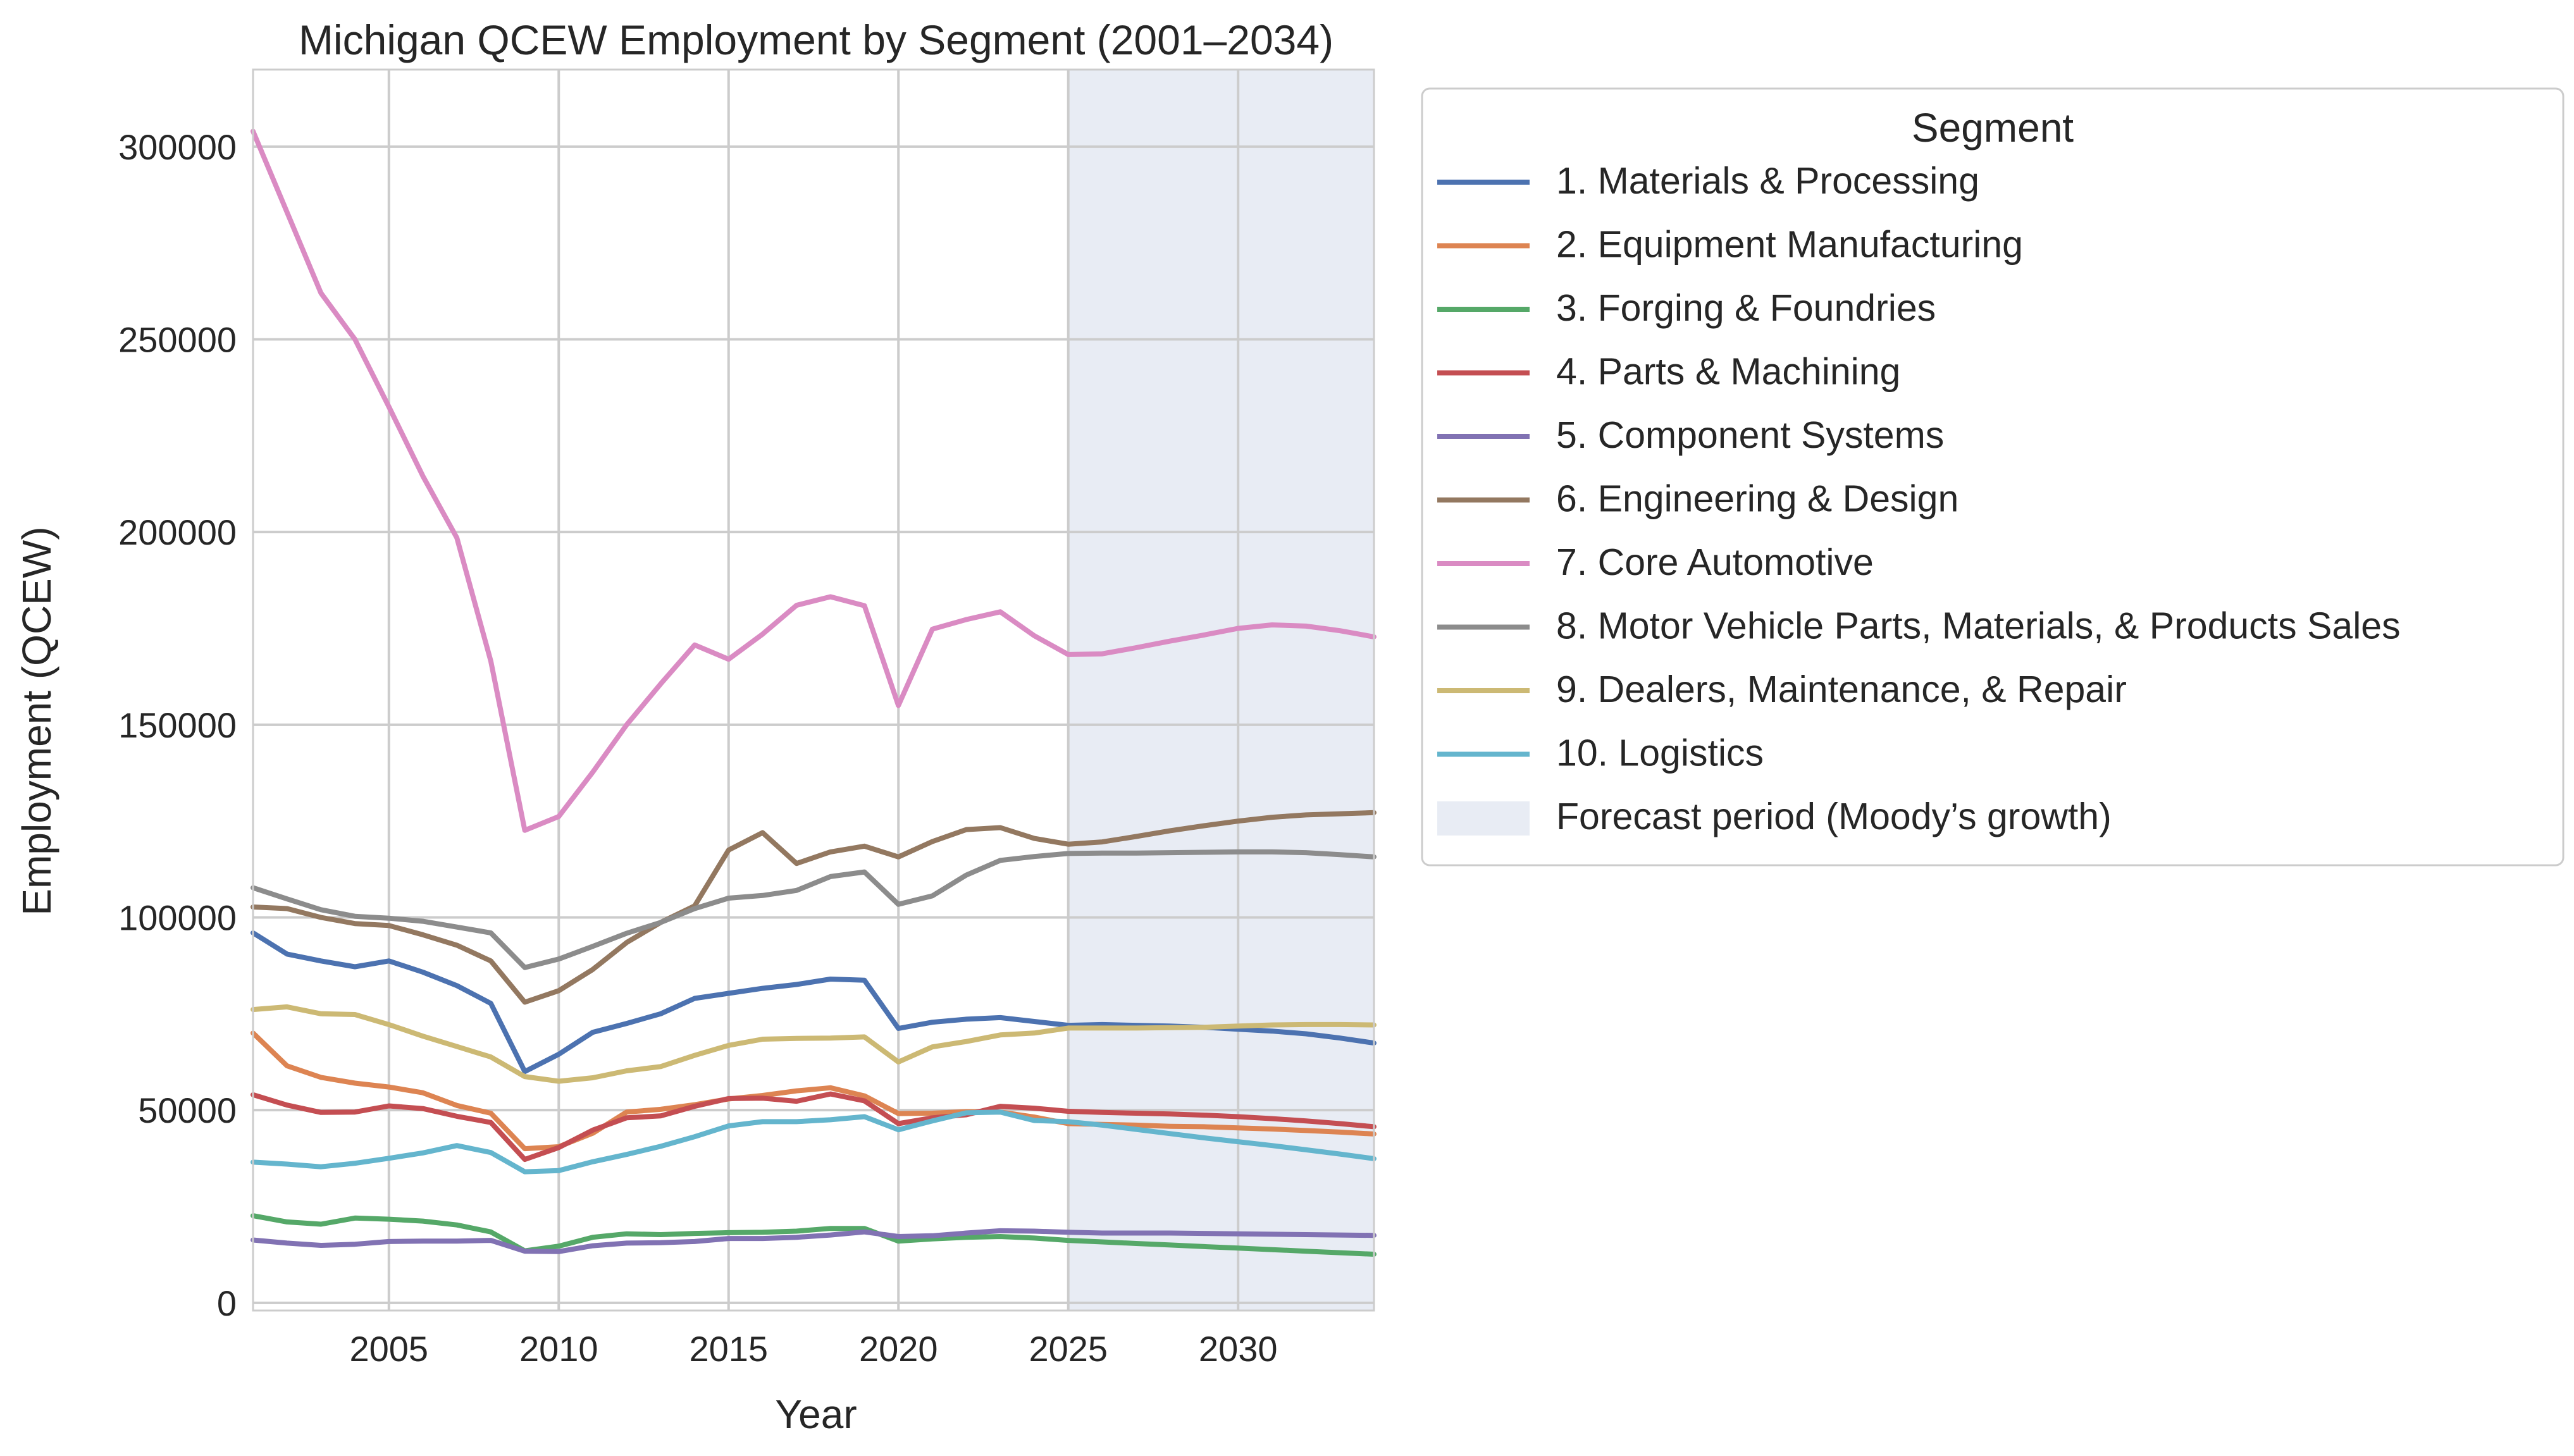 The image size is (2574, 1456). Describe the element at coordinates (177, 917) in the screenshot. I see `y-tick-label: 100000` at that location.